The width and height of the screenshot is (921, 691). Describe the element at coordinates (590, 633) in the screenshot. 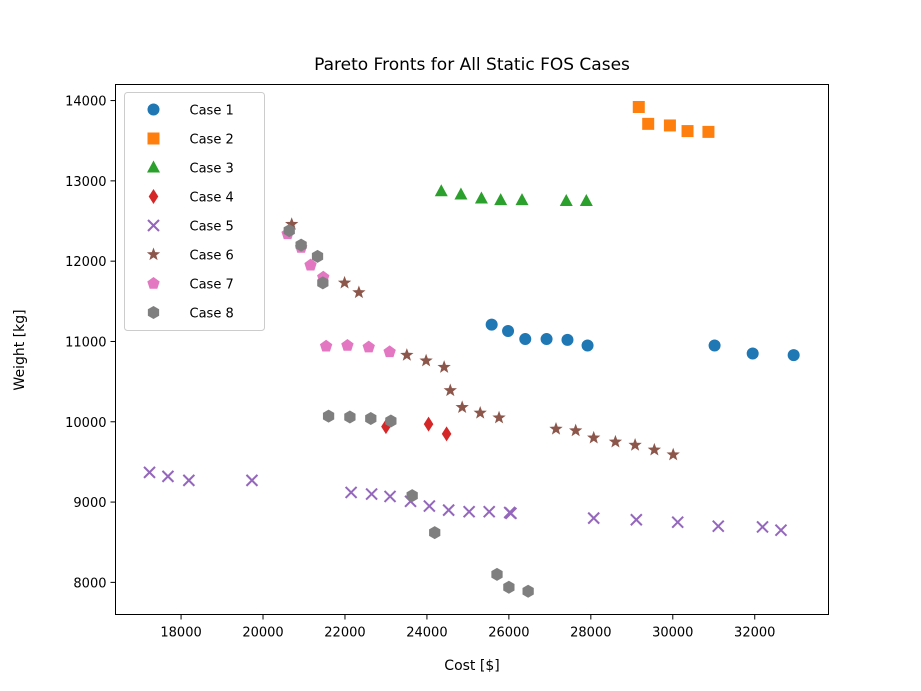

I see `x-tick-label: 28000` at that location.